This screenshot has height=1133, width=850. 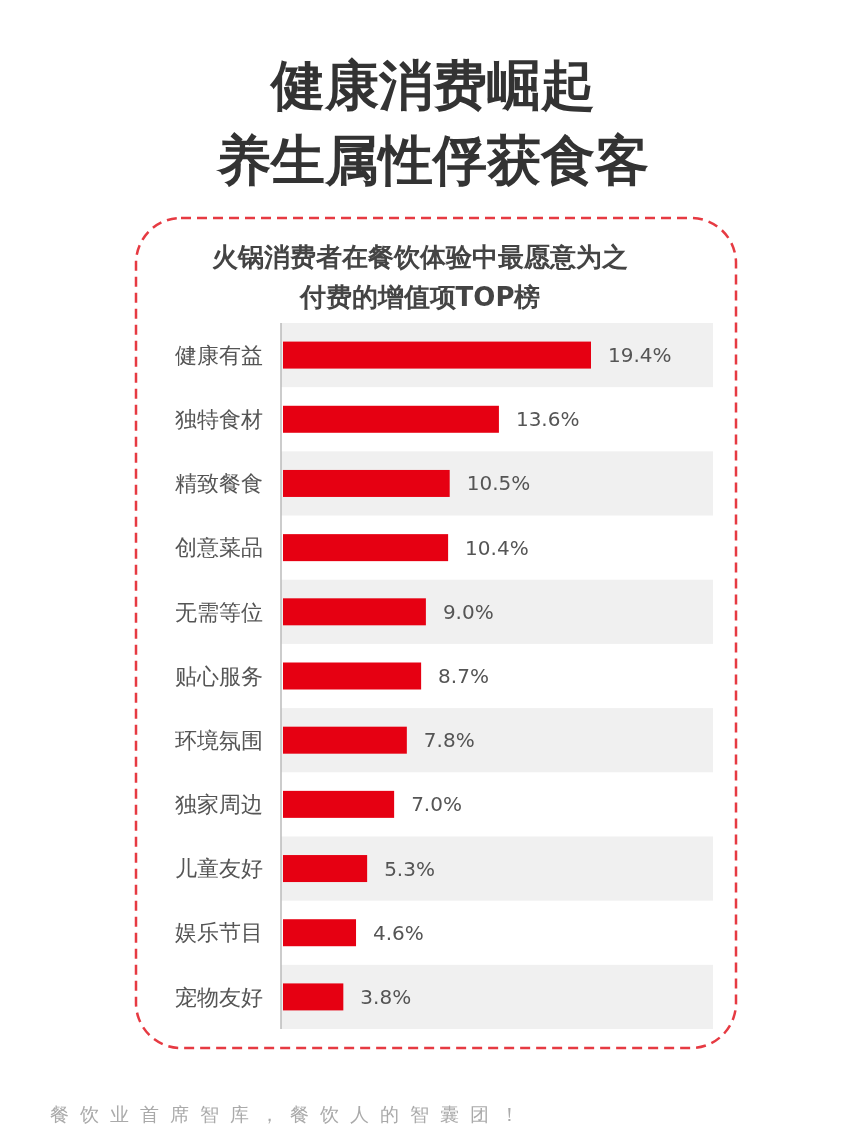 I want to click on data-label: 10.4%, so click(x=497, y=547).